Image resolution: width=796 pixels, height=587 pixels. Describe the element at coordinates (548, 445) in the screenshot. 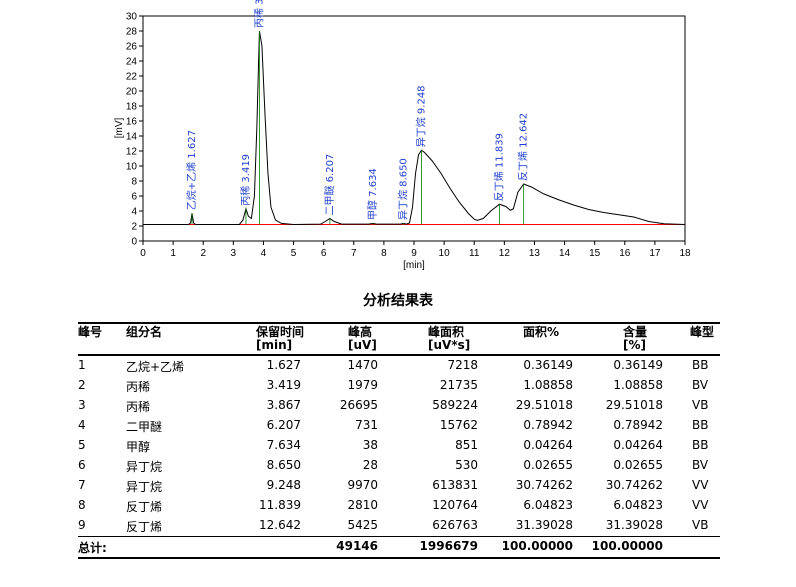

I see `area-percent: 0.04264` at that location.